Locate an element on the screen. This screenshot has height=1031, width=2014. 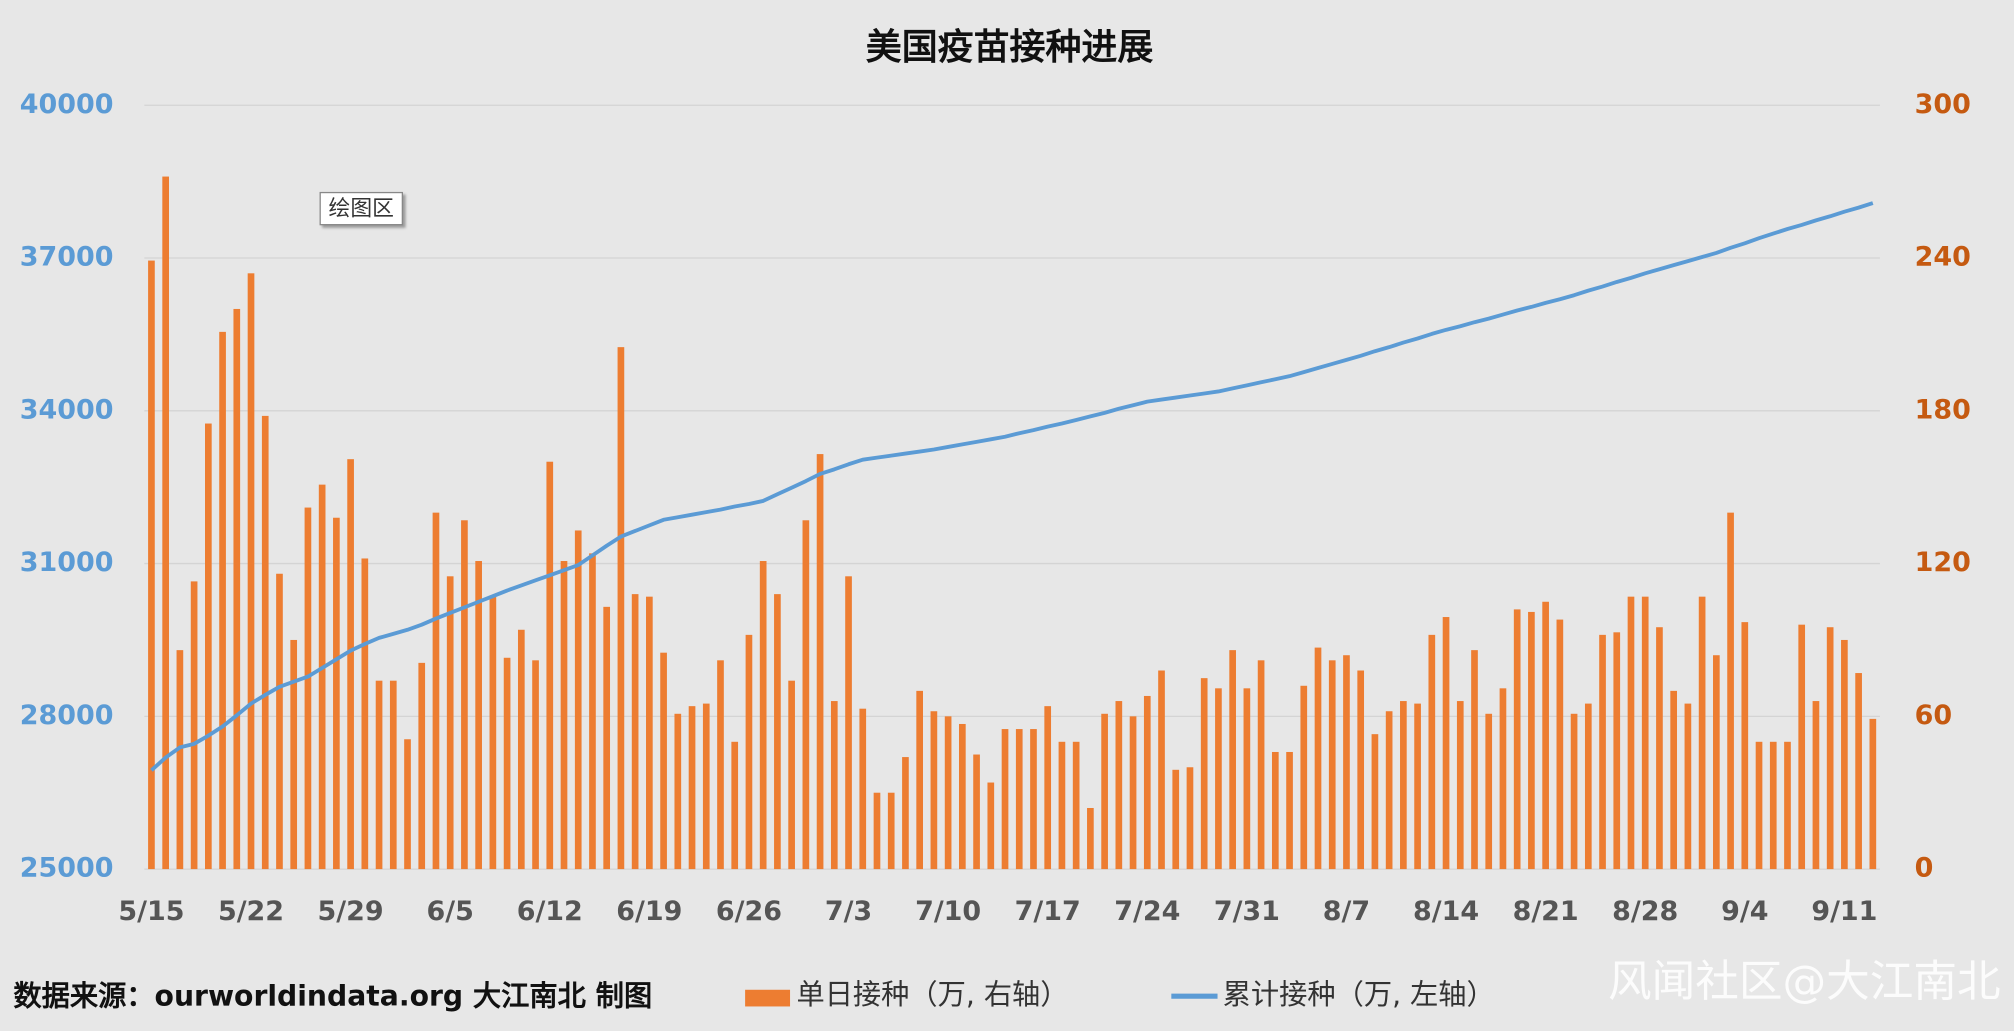
source: 数据来源：ourworldindata.org 大江南北 制图 is located at coordinates (332, 995).